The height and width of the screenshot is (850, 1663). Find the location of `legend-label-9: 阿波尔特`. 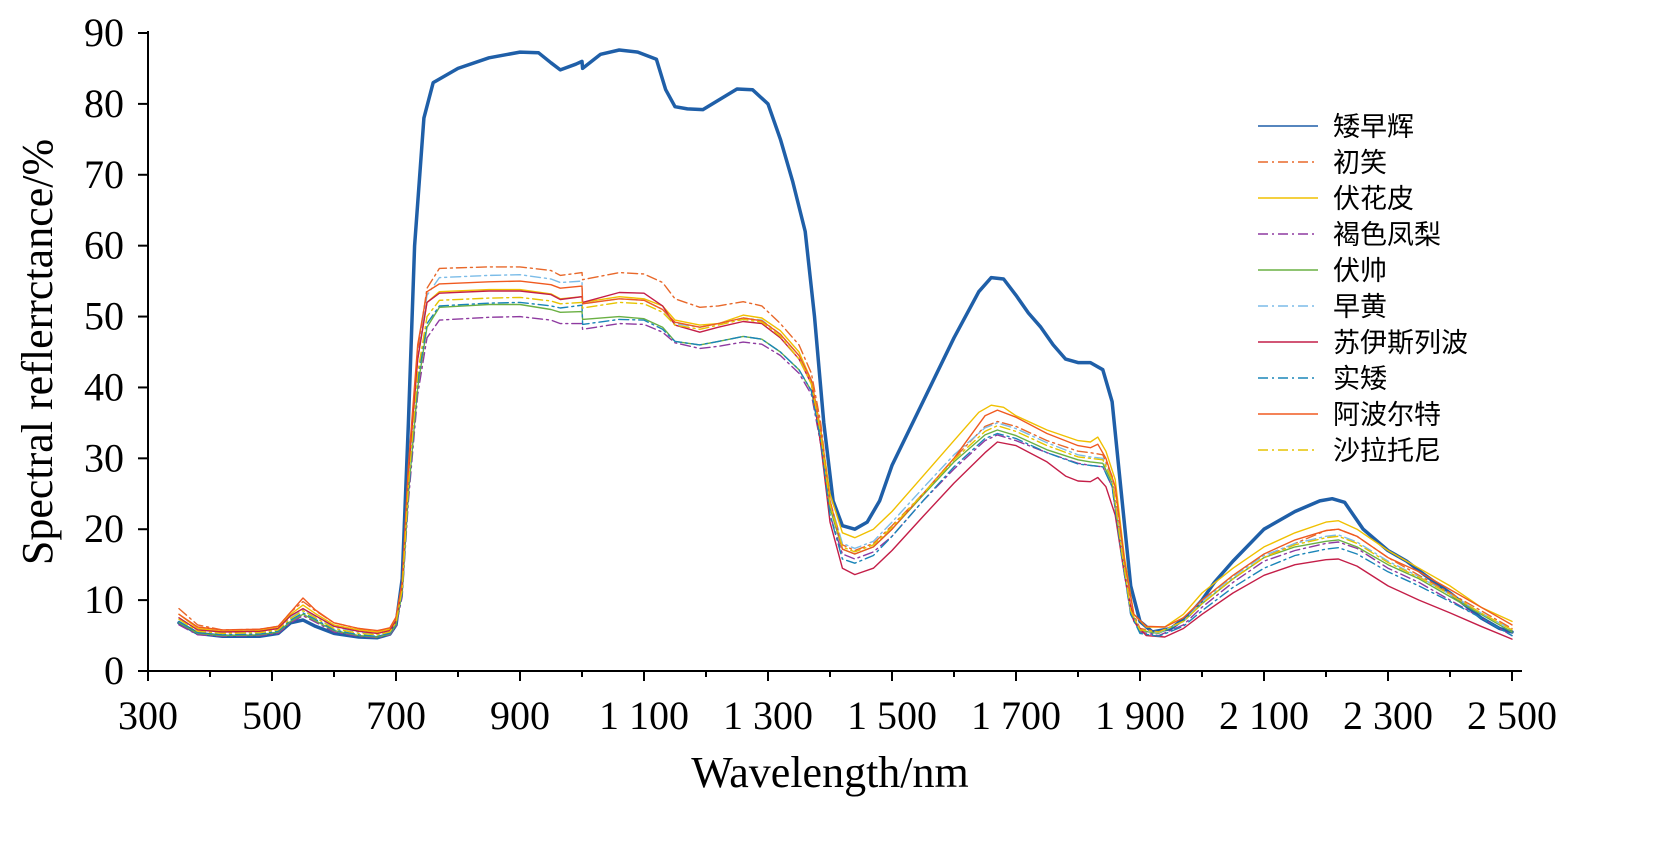

legend-label-9: 阿波尔特 is located at coordinates (1387, 415).